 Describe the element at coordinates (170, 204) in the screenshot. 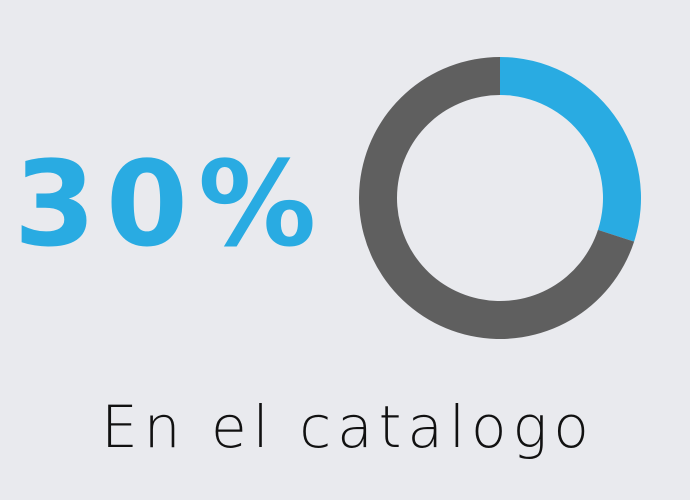

I see `value-label: 30%` at that location.